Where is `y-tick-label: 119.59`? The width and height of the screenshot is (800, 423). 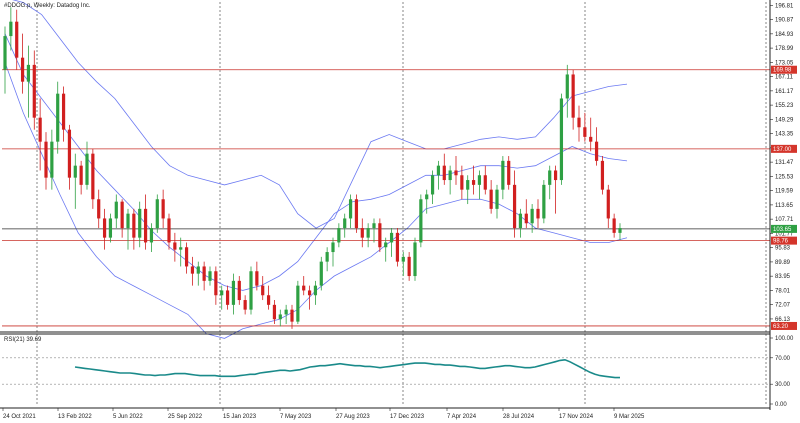
y-tick-label: 119.59 is located at coordinates (784, 192).